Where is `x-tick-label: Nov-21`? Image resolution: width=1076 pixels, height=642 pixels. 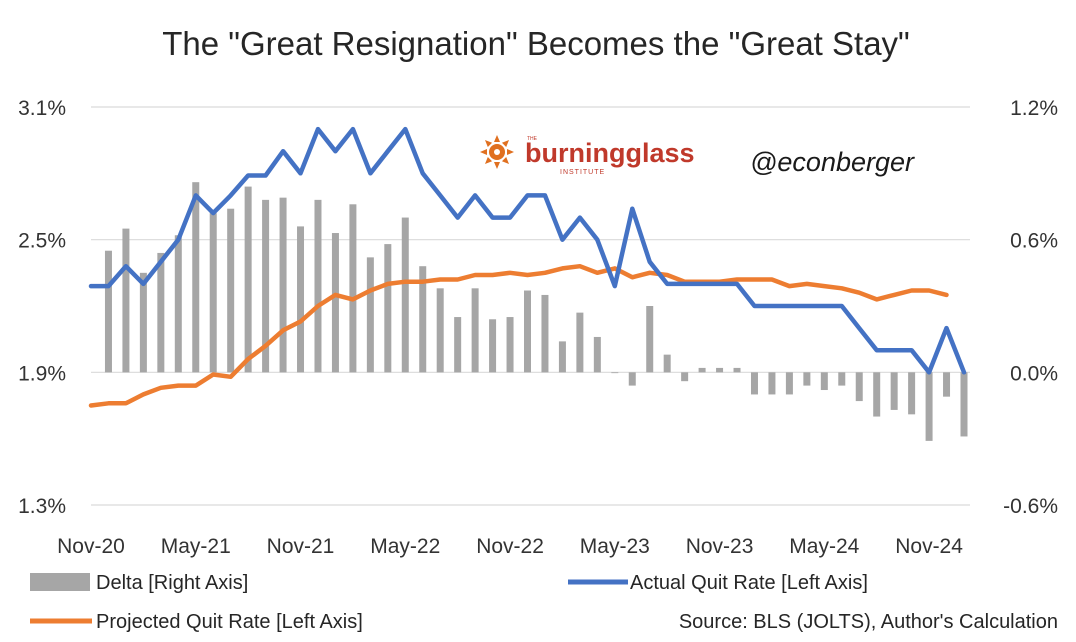 x-tick-label: Nov-21 is located at coordinates (301, 546).